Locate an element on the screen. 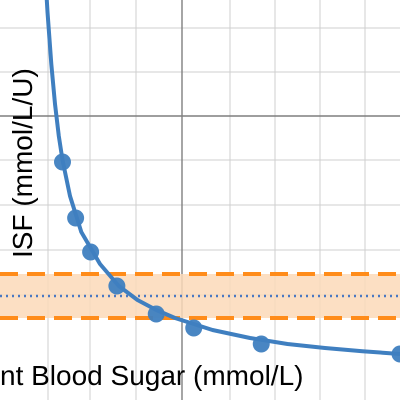  target-band is located at coordinates (200, 296).